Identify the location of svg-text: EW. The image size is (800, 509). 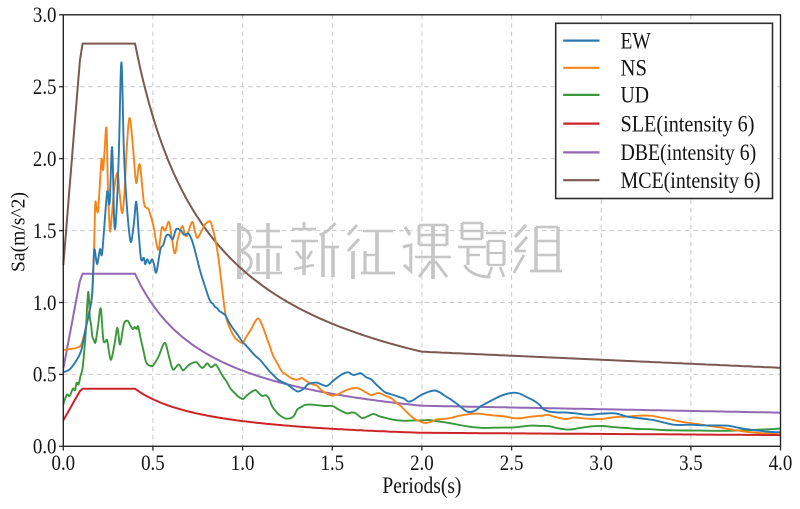
(636, 41).